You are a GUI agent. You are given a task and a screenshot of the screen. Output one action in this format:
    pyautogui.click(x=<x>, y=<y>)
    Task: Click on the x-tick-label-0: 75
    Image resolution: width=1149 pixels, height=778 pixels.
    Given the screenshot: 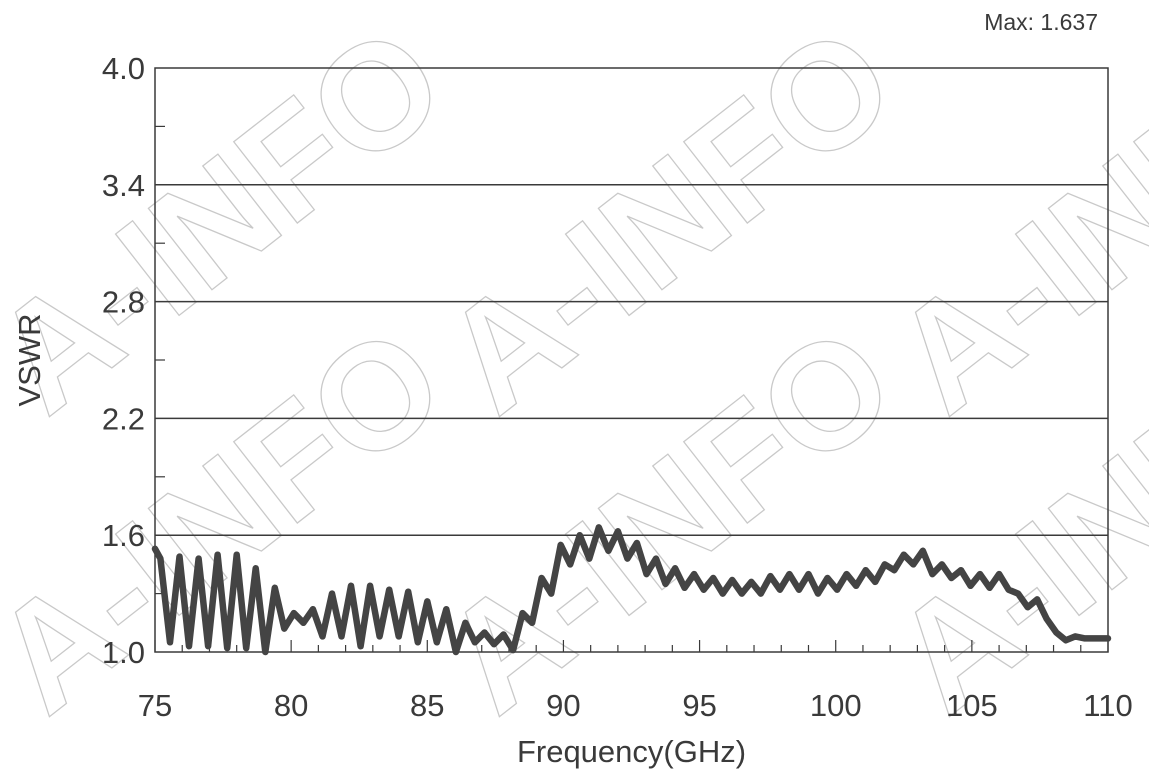 What is the action you would take?
    pyautogui.click(x=155, y=705)
    